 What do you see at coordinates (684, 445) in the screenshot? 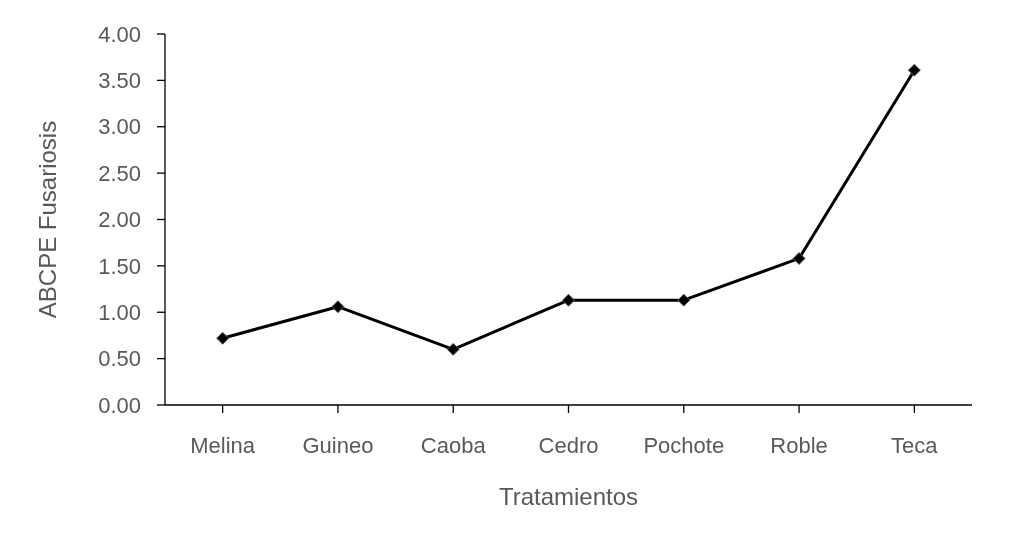
I see `x-tick-label: Pochote` at bounding box center [684, 445].